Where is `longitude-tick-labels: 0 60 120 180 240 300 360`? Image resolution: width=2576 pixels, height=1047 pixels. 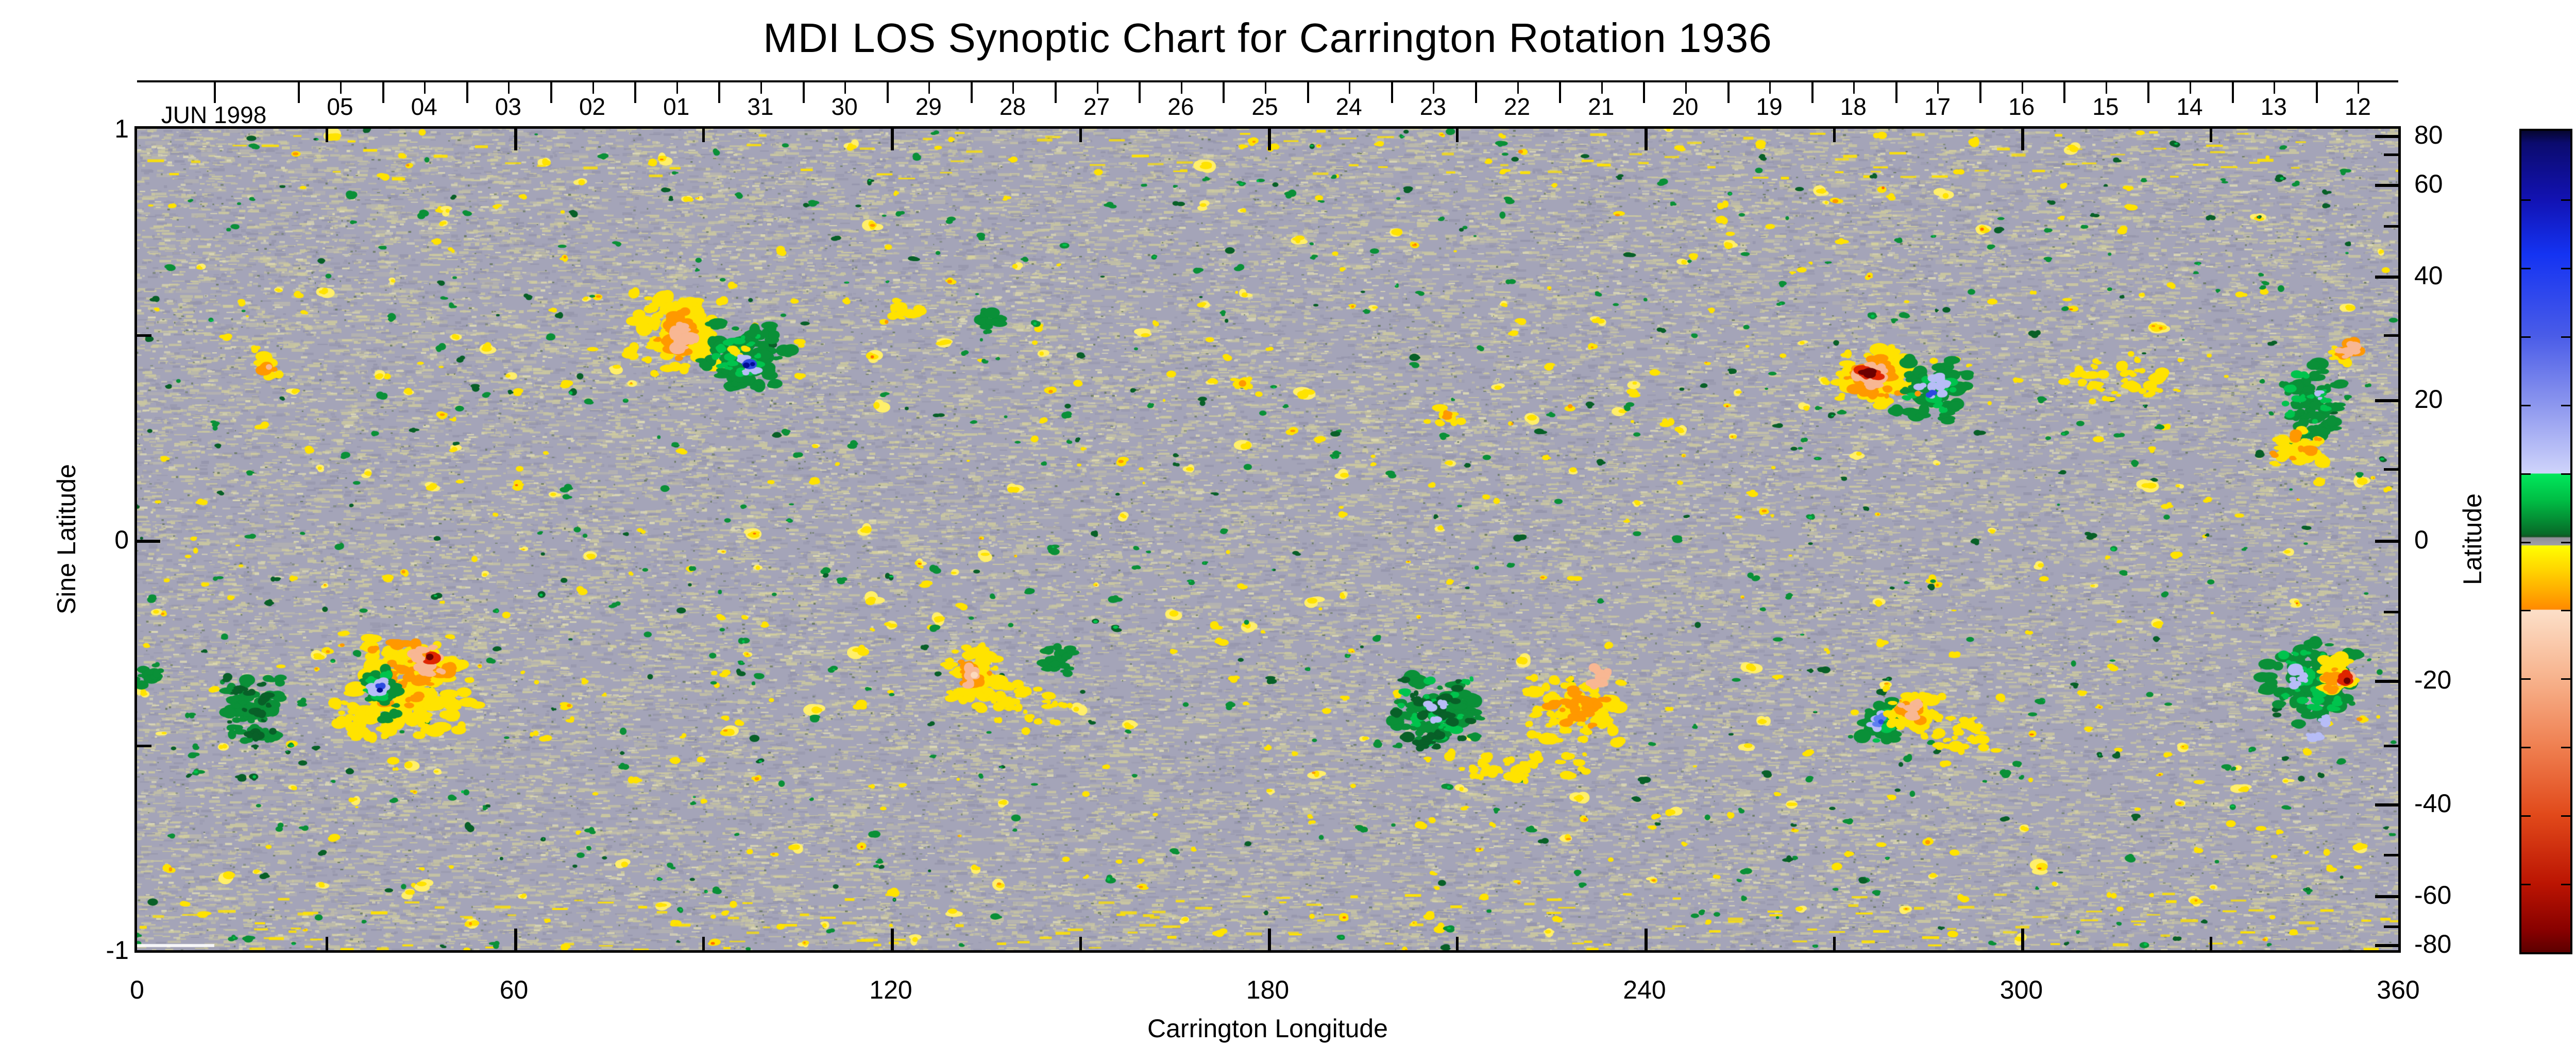
longitude-tick-labels: 0 60 120 180 240 300 360 is located at coordinates (1275, 991).